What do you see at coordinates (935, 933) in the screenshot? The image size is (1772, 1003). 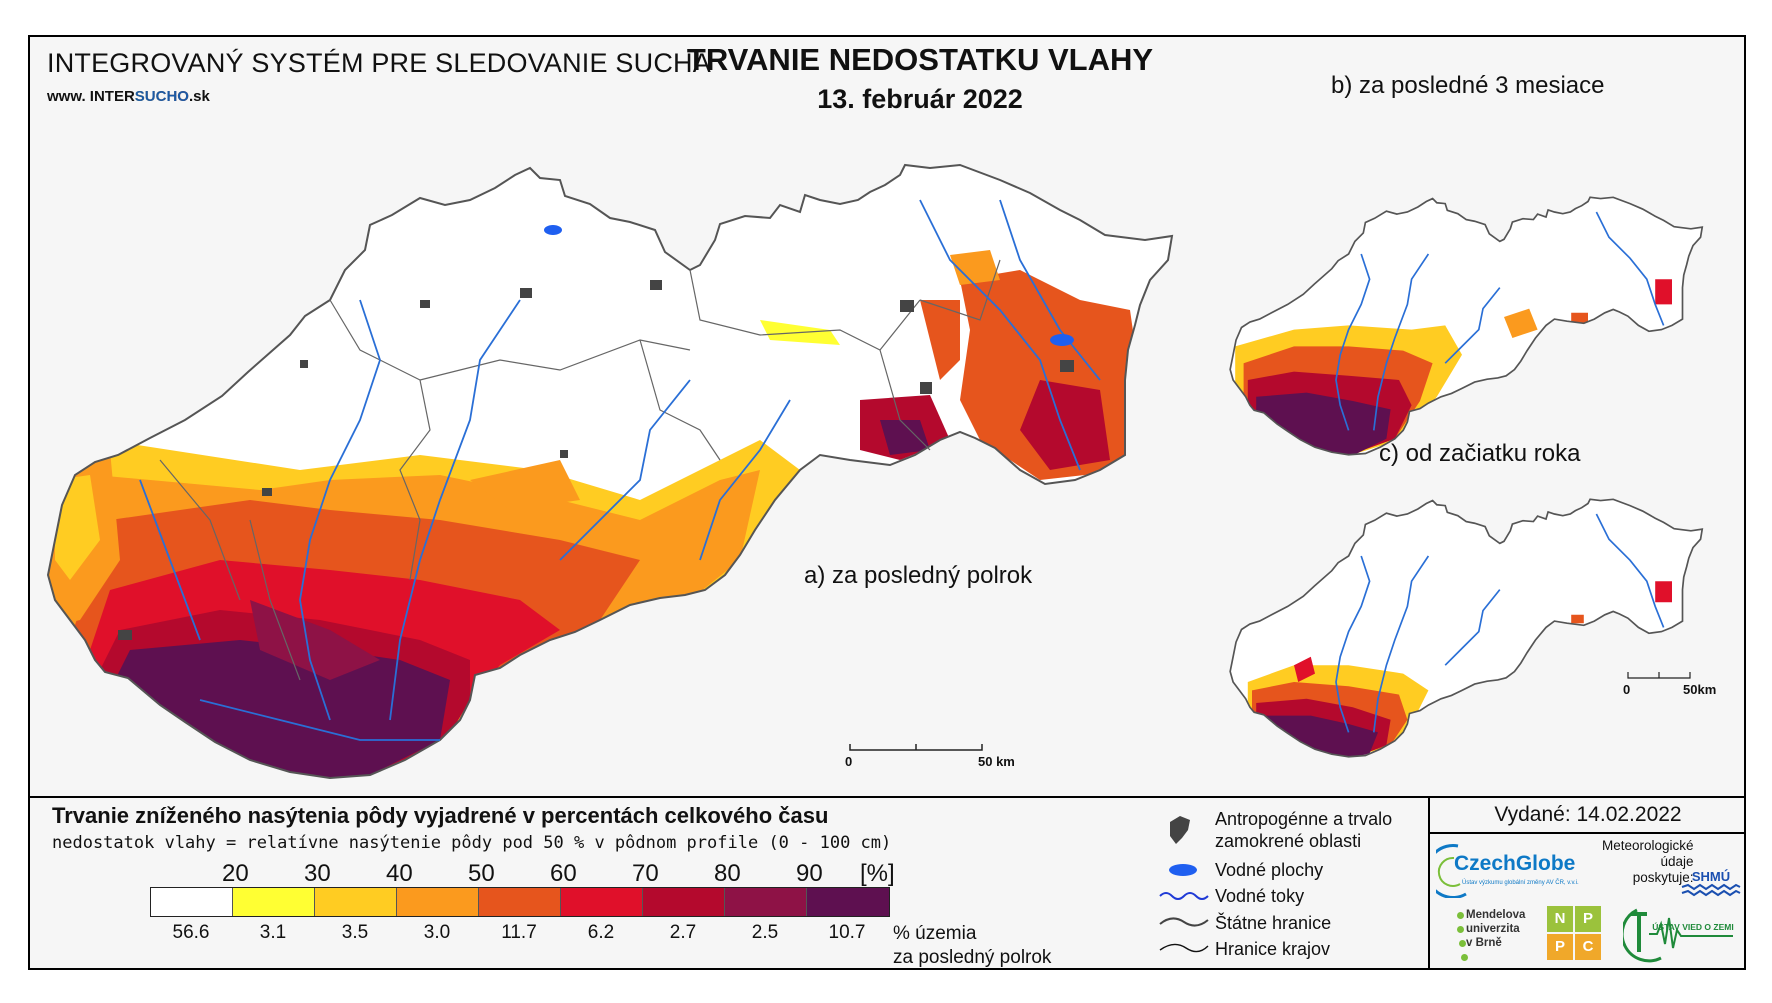 I see `share-note-line1: % územia` at bounding box center [935, 933].